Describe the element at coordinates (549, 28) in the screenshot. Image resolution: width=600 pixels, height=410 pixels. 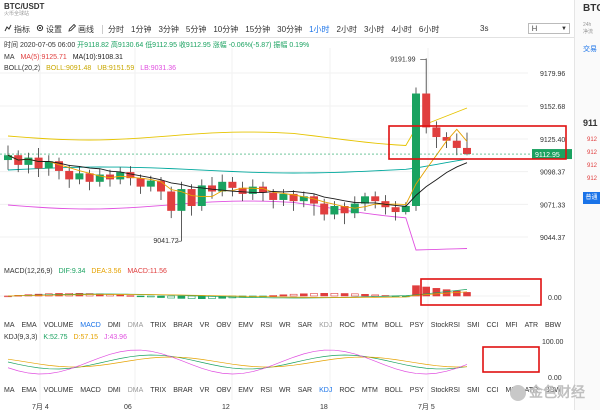
I see `chart-type-dropdown: Ｈ ▼` at that location.